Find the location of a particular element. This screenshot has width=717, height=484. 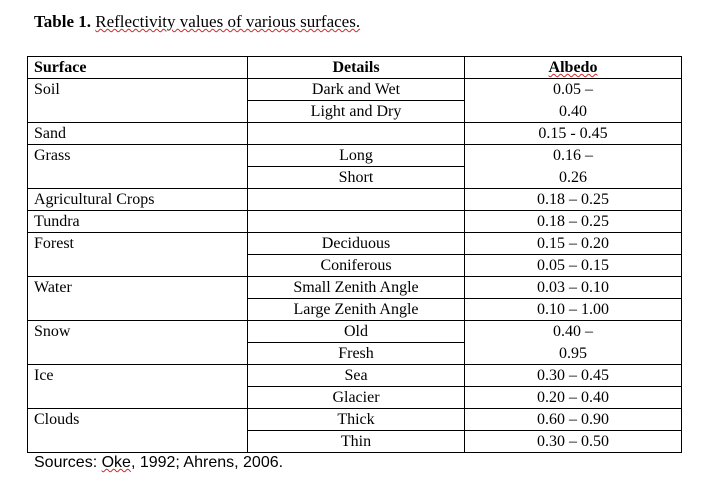

detail-cell: Sea is located at coordinates (356, 375).